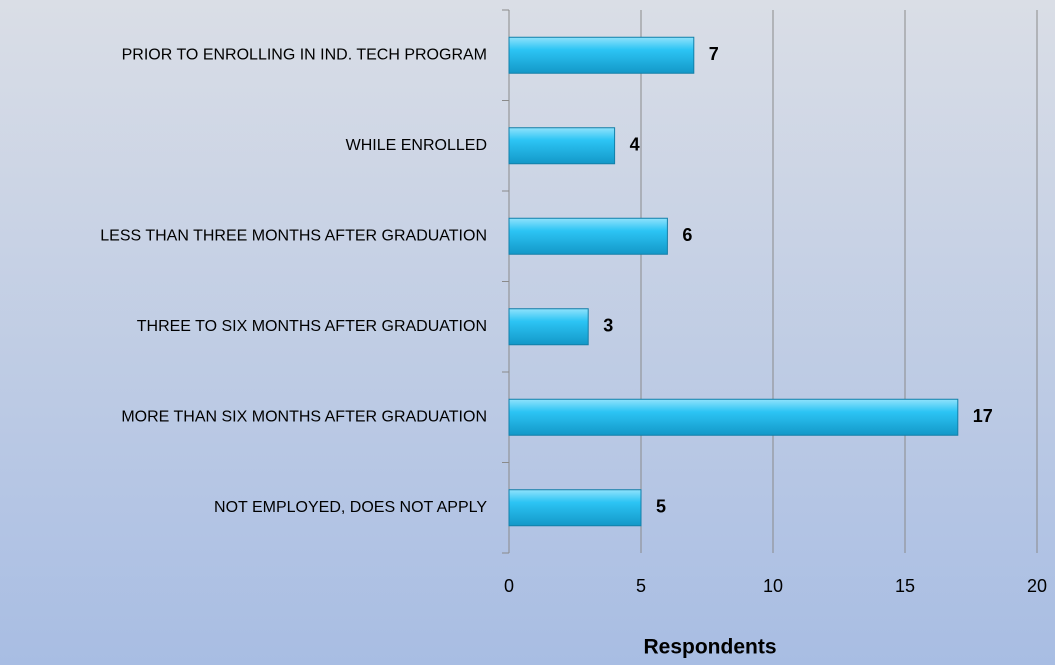  I want to click on data-label: 3, so click(608, 326).